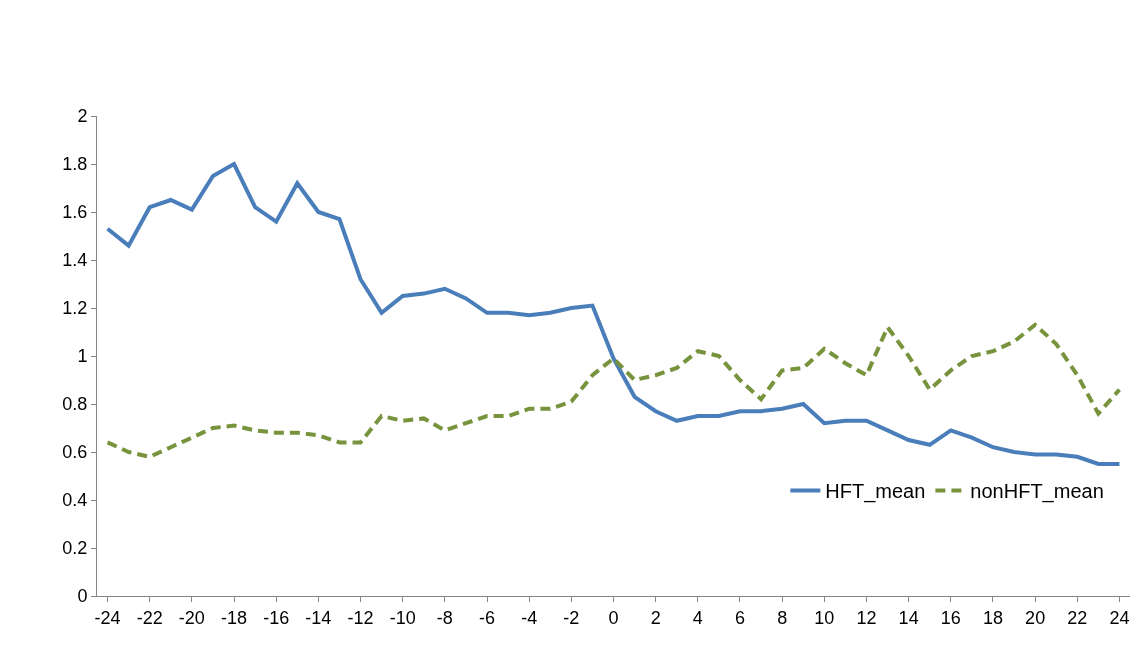 This screenshot has height=668, width=1147. I want to click on x-tick-label: -20, so click(191, 617).